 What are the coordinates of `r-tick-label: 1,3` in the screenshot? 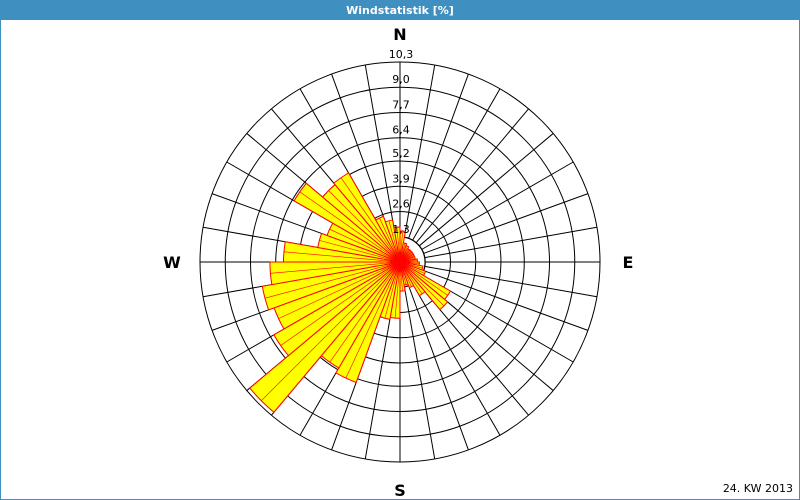 It's located at (401, 229).